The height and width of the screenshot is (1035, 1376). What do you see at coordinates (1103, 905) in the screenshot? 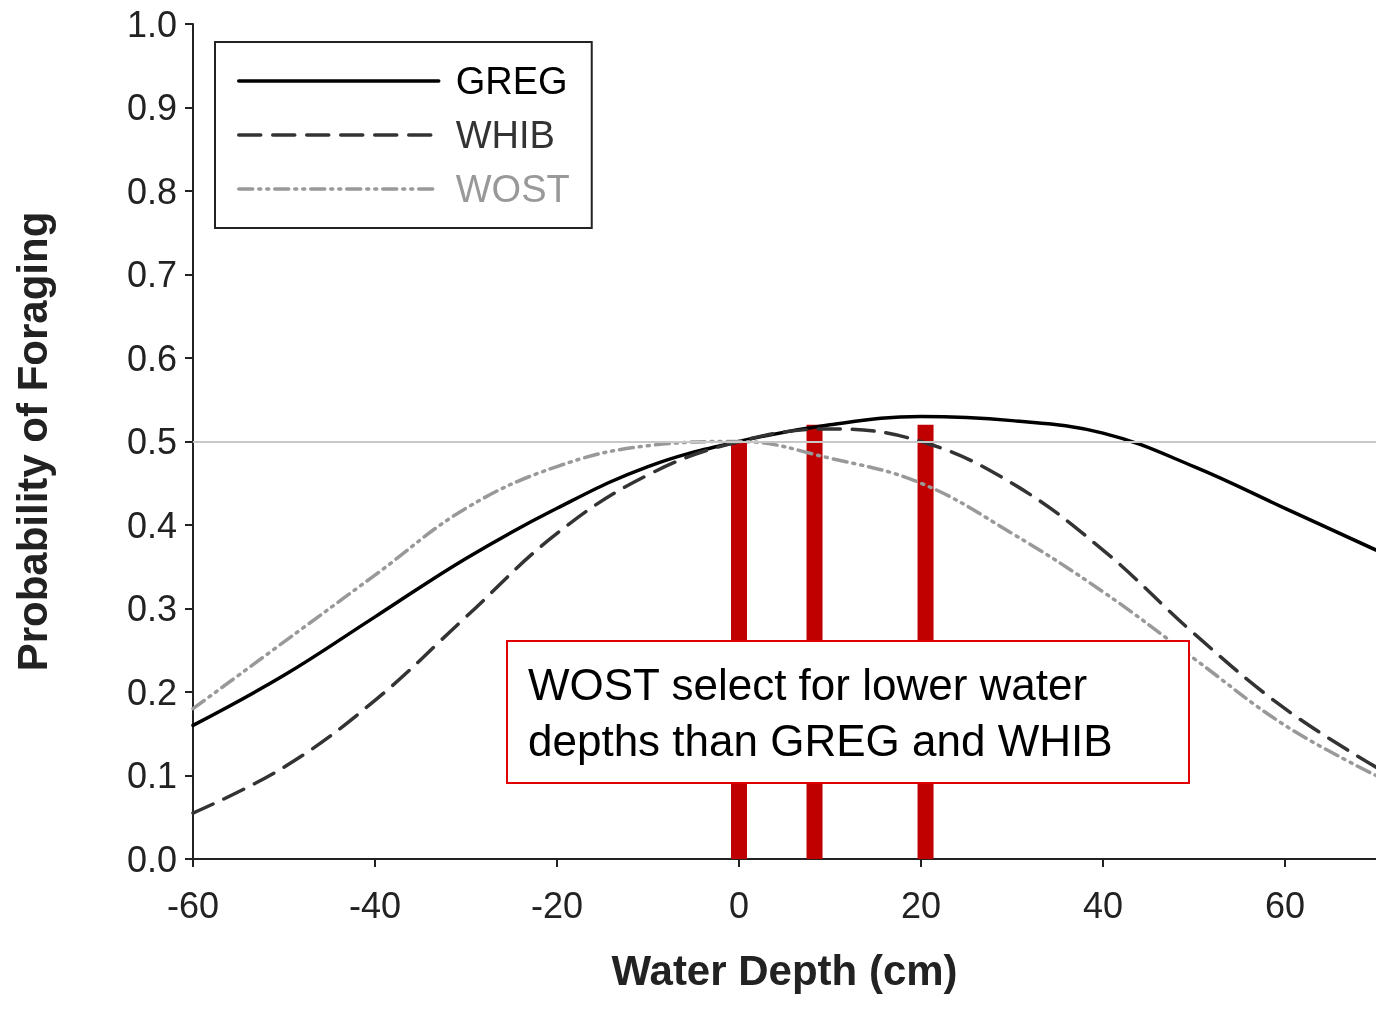
I see `x-tick-label: 40` at bounding box center [1103, 905].